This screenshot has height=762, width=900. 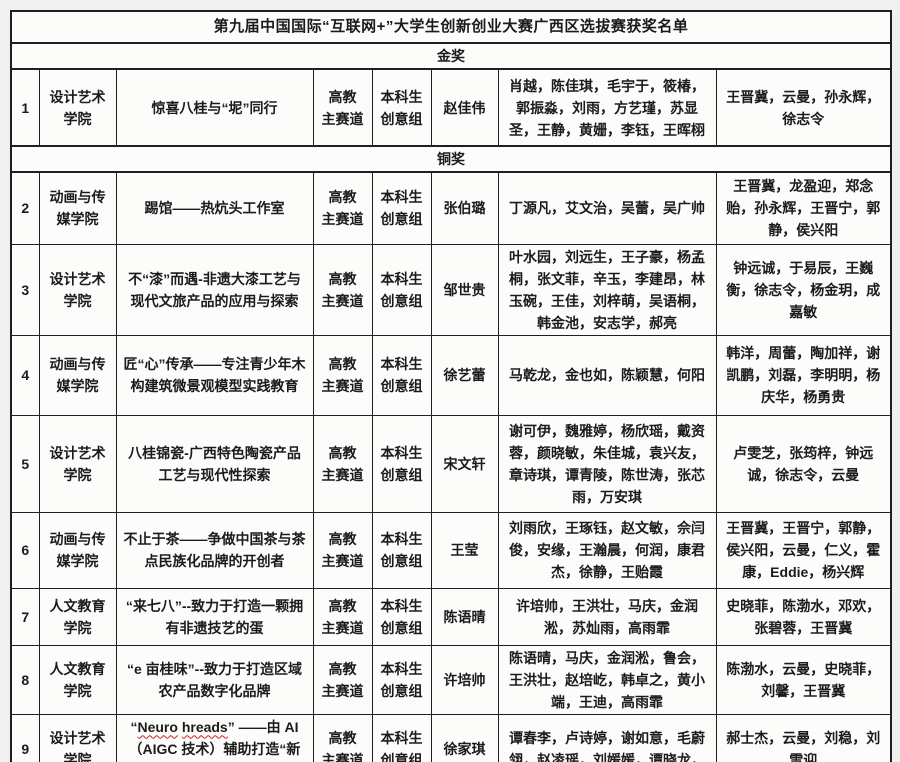 What do you see at coordinates (464, 375) in the screenshot?
I see `cell-team-leader: 徐艺蕾` at bounding box center [464, 375].